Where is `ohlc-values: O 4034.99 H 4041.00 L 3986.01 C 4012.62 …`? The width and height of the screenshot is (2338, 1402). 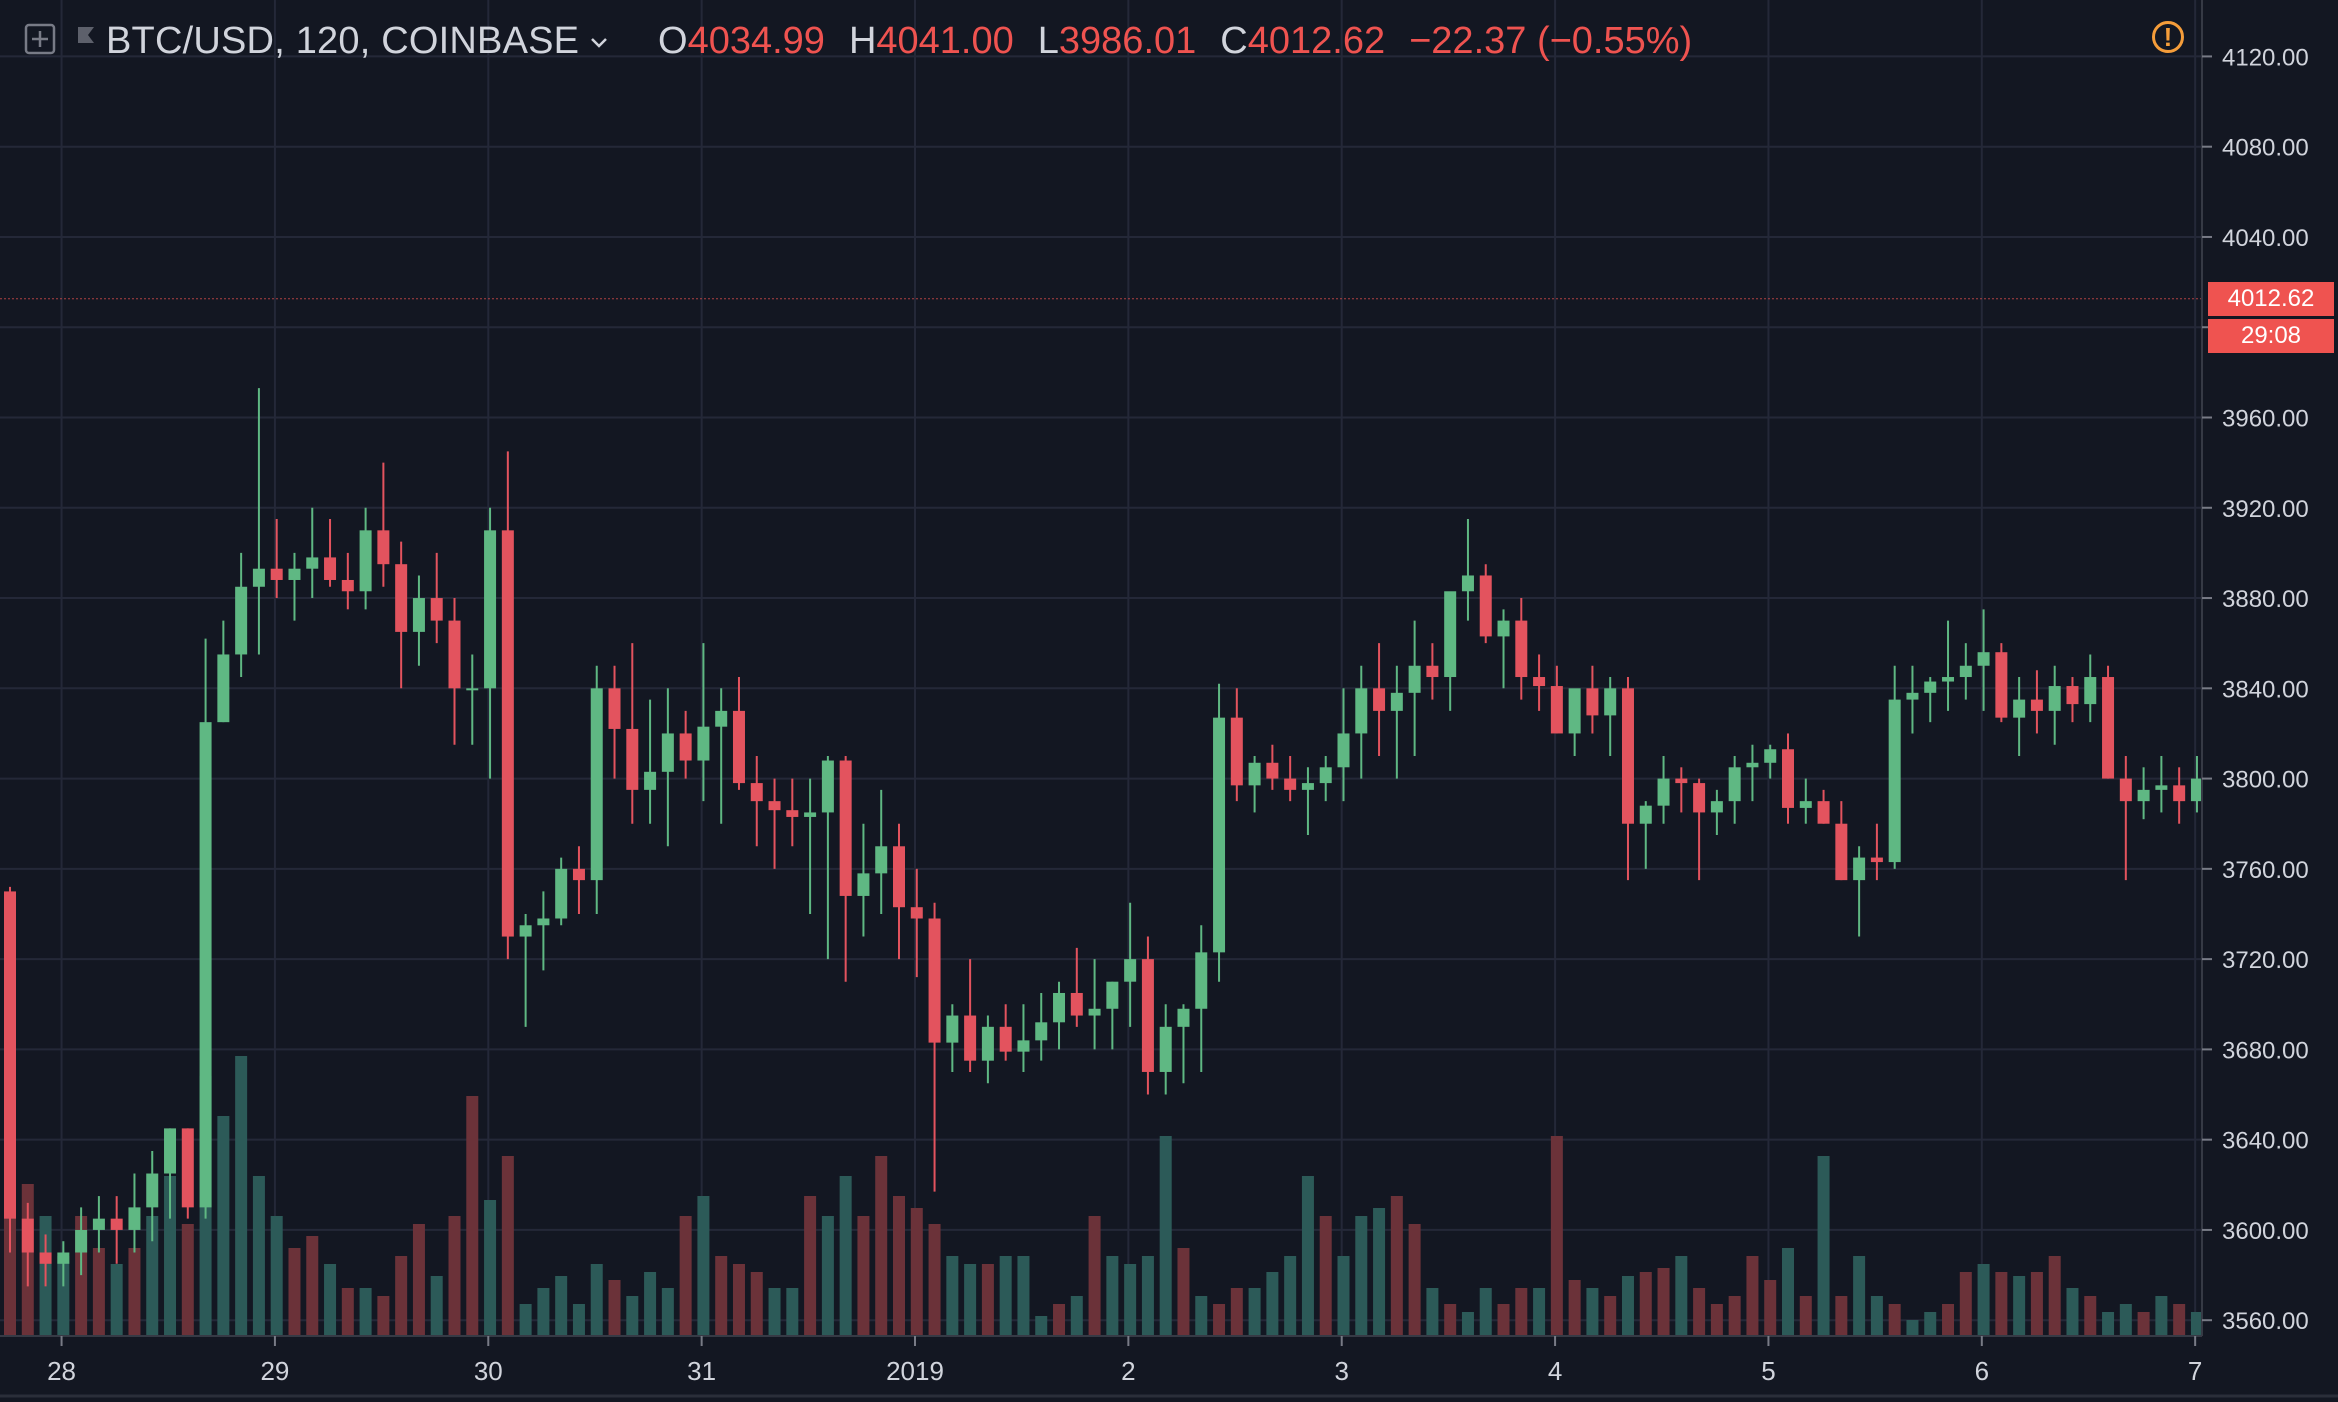 ohlc-values: O 4034.99 H 4041.00 L 3986.01 C 4012.62 … is located at coordinates (1175, 41).